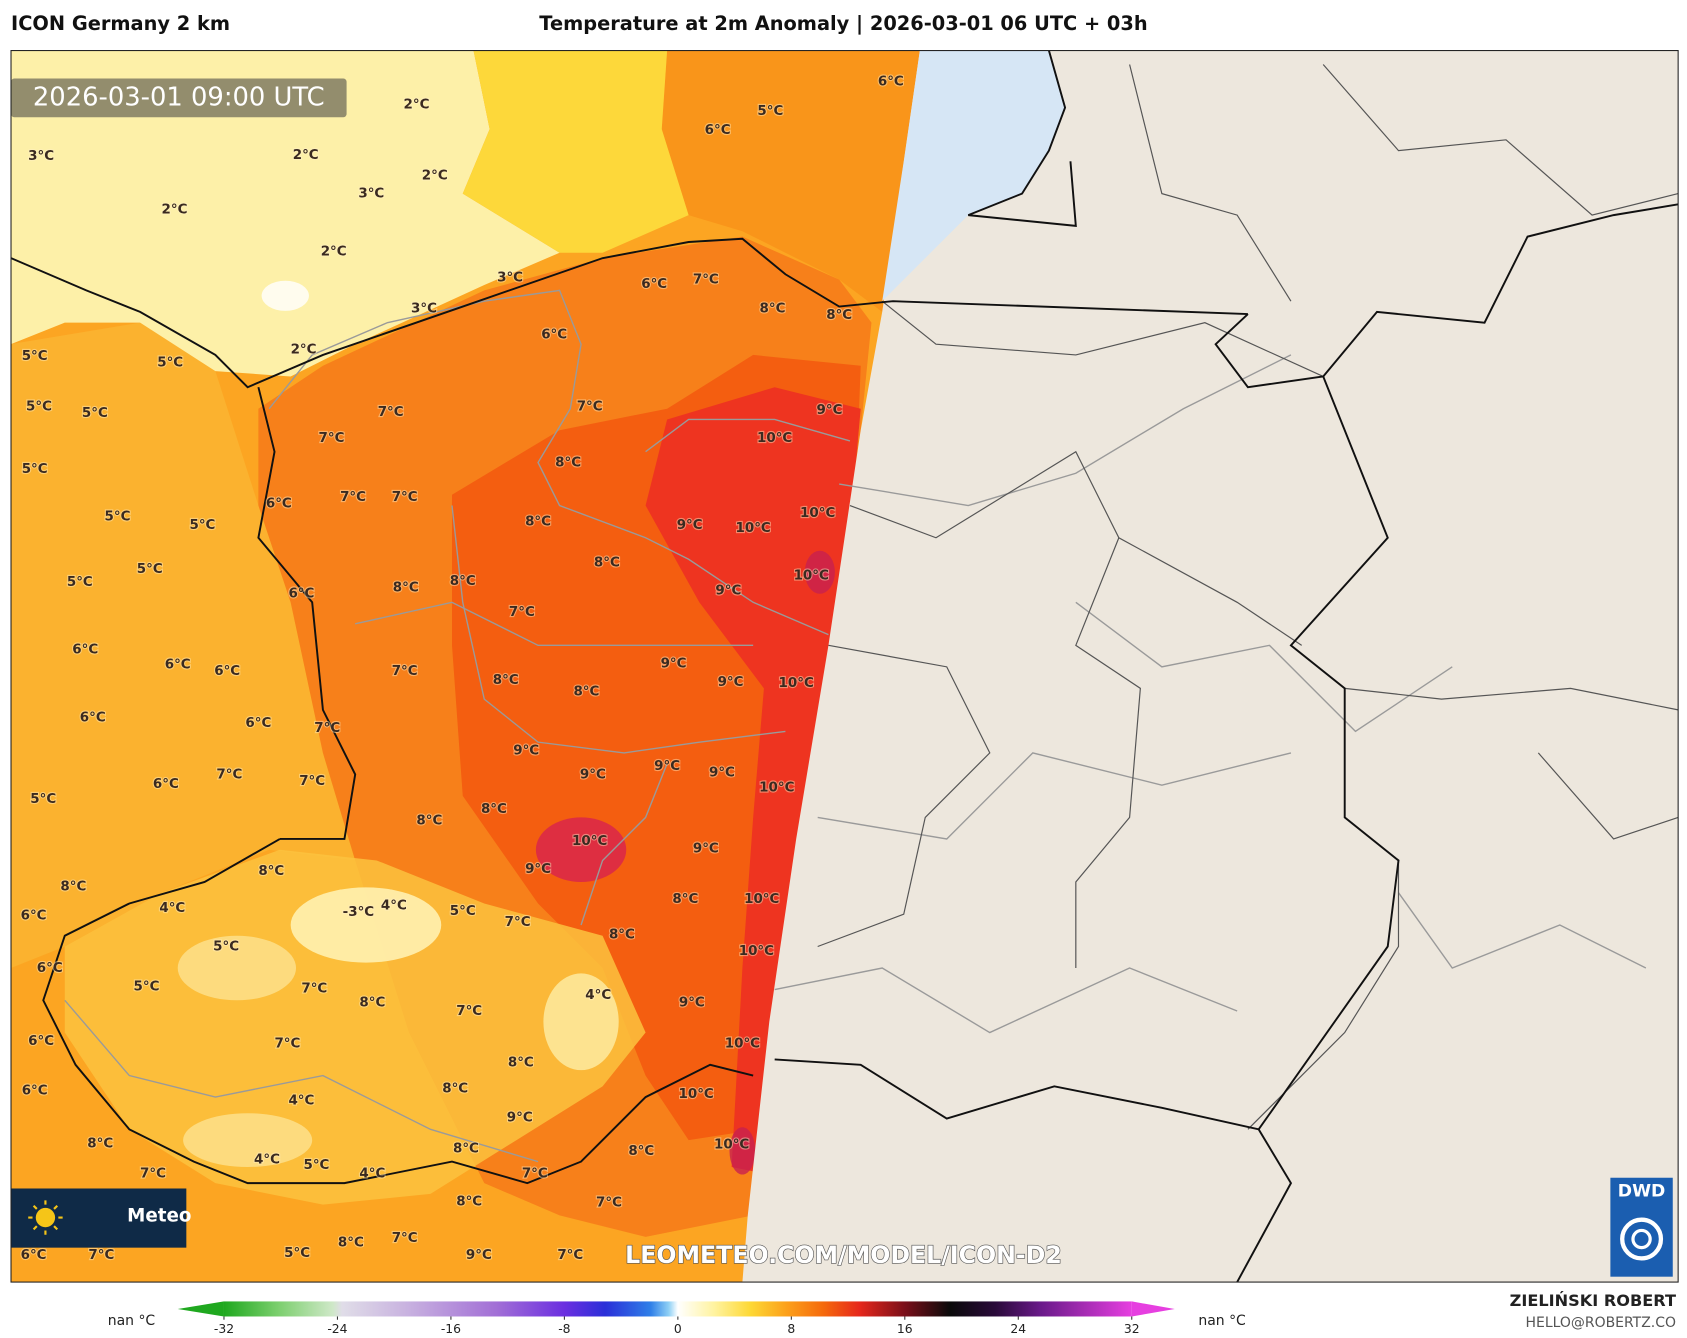 Image resolution: width=1687 pixels, height=1338 pixels. What do you see at coordinates (843, 1255) in the screenshot?
I see `watermark: LEOMETEO.COM/MODEL/ICON-D2` at bounding box center [843, 1255].